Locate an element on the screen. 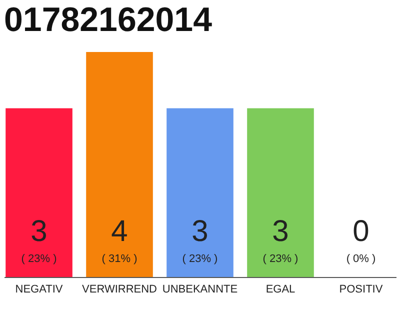 The image size is (410, 320). x-tick-label: POSITIV is located at coordinates (361, 290).